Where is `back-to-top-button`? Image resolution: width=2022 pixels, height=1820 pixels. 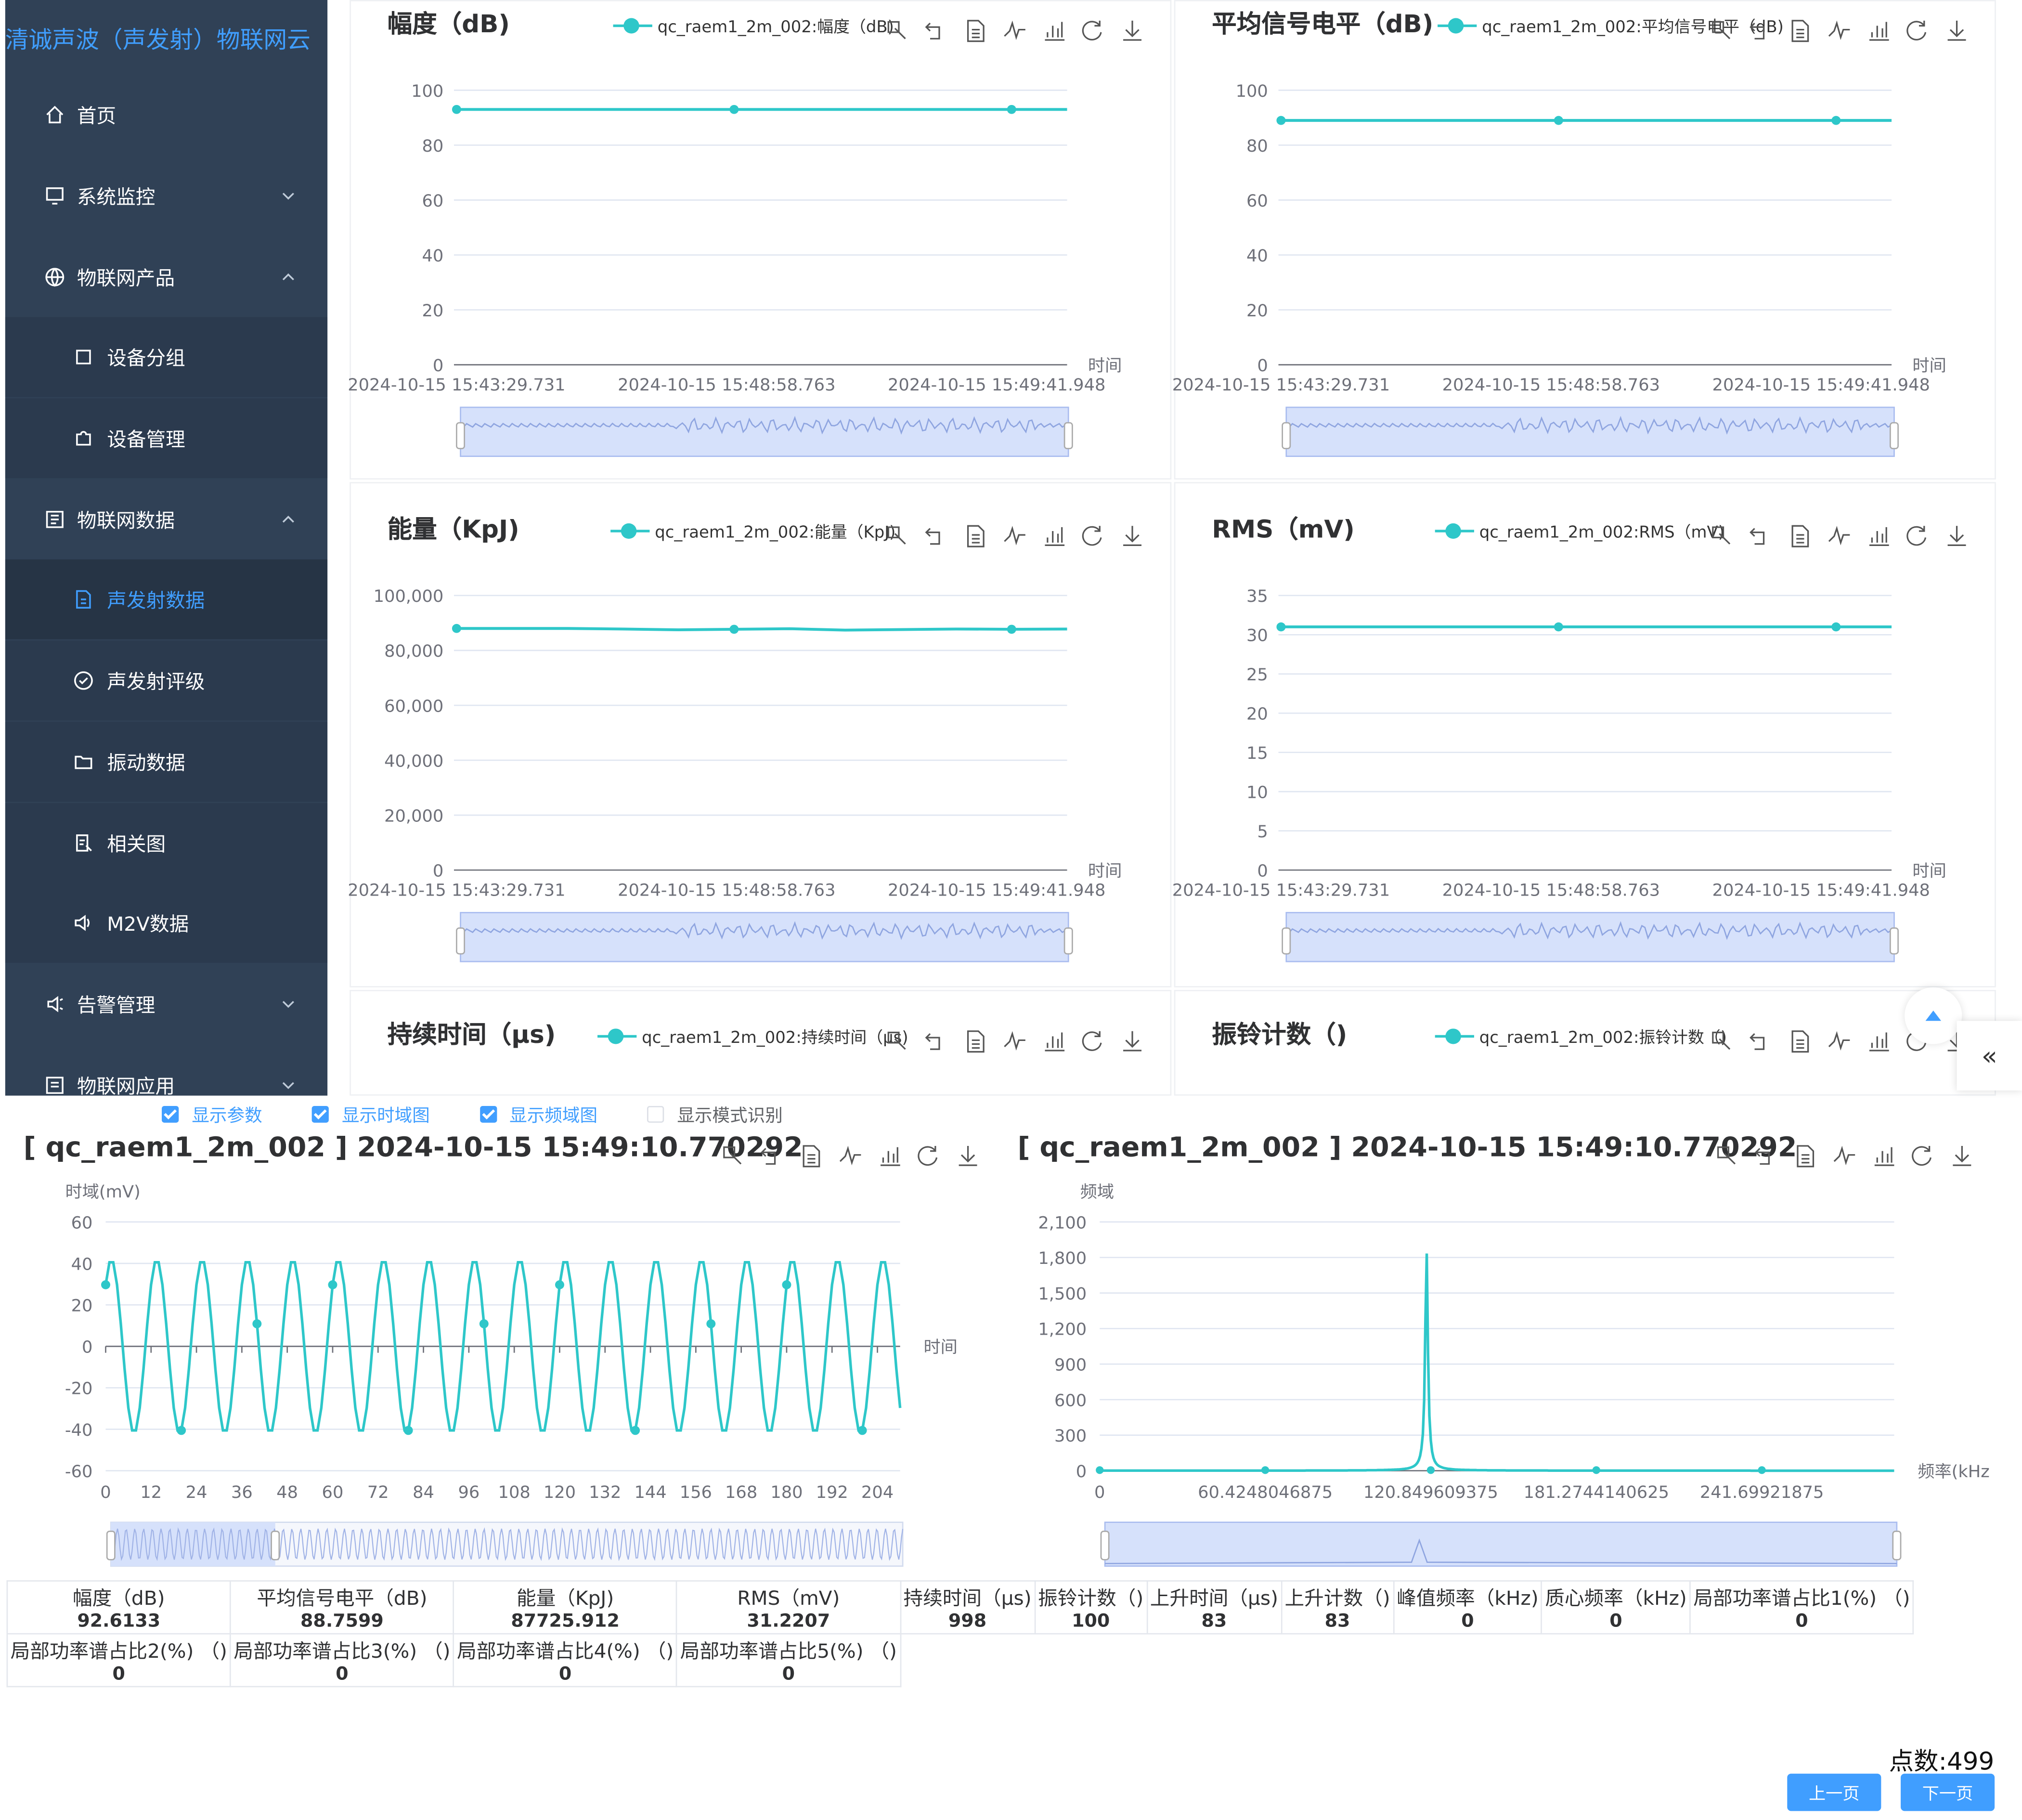
back-to-top-button is located at coordinates (1934, 1015).